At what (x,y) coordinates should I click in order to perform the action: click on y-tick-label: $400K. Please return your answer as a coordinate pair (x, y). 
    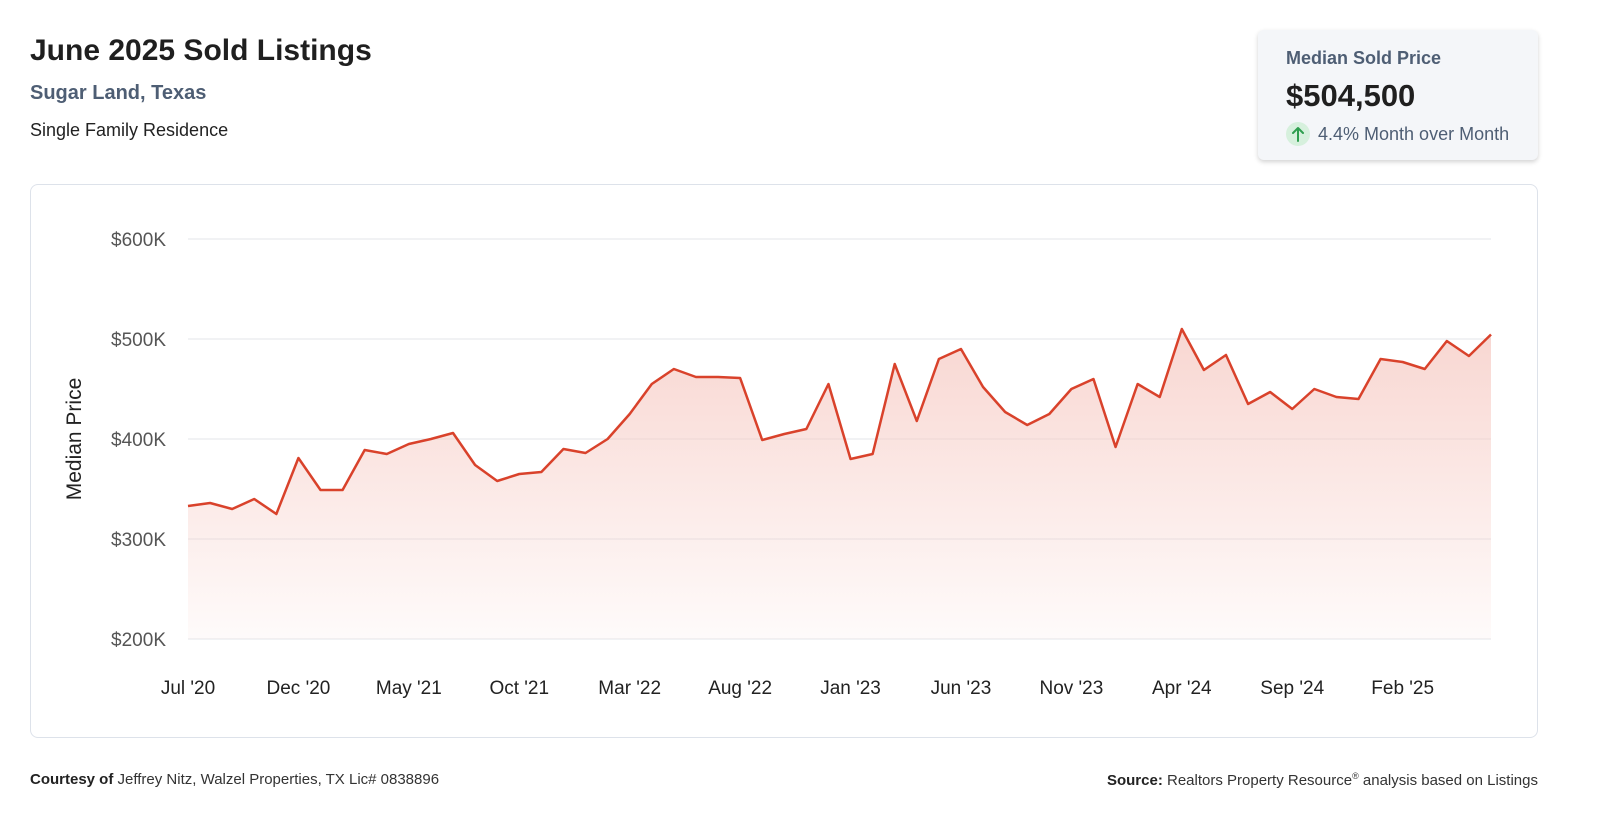
    Looking at the image, I should click on (138, 440).